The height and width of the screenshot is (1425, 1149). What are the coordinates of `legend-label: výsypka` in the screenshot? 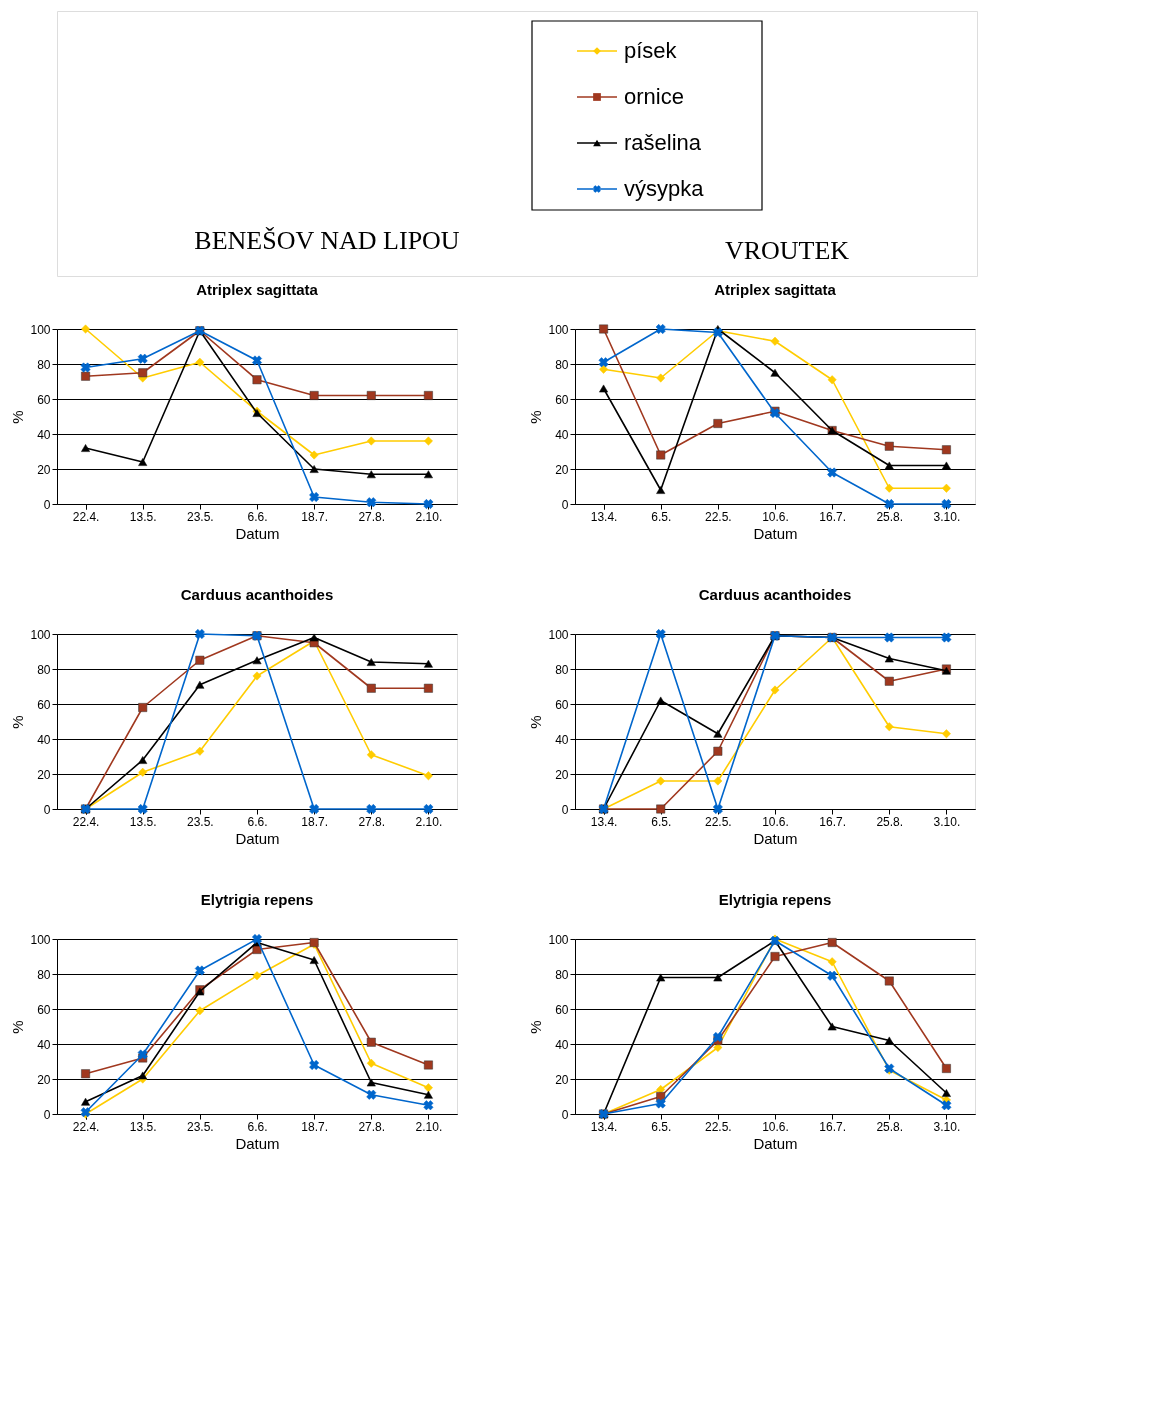 It's located at (664, 188).